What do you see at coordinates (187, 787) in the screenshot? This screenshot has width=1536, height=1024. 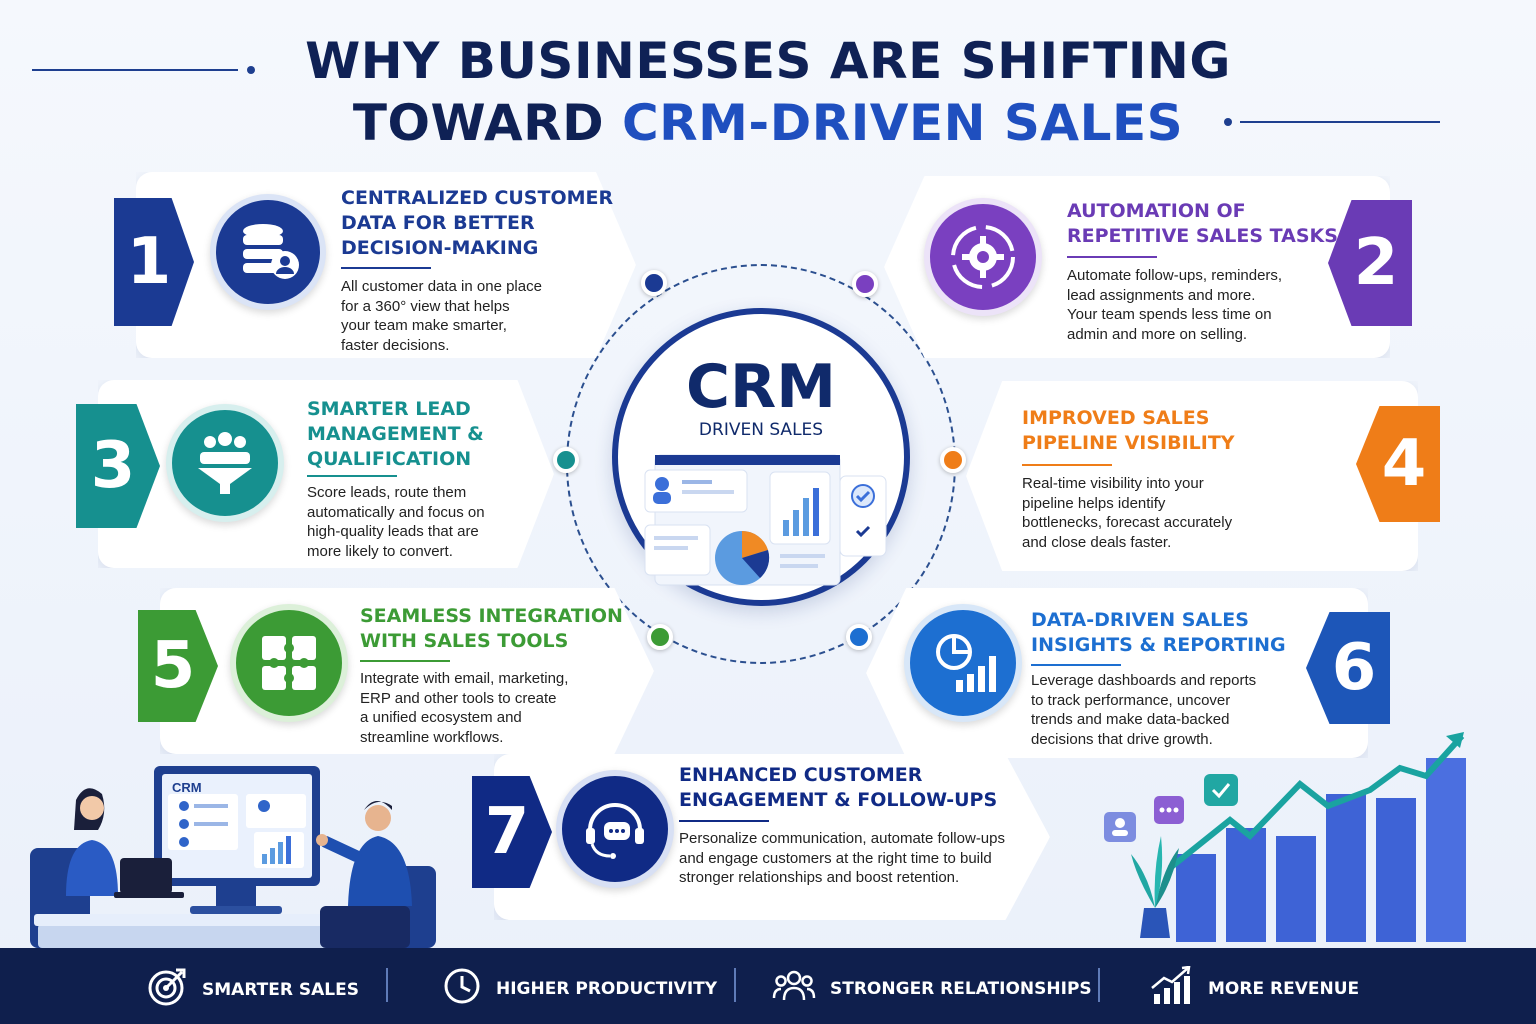 I see `monitor-crm-label: CRM` at bounding box center [187, 787].